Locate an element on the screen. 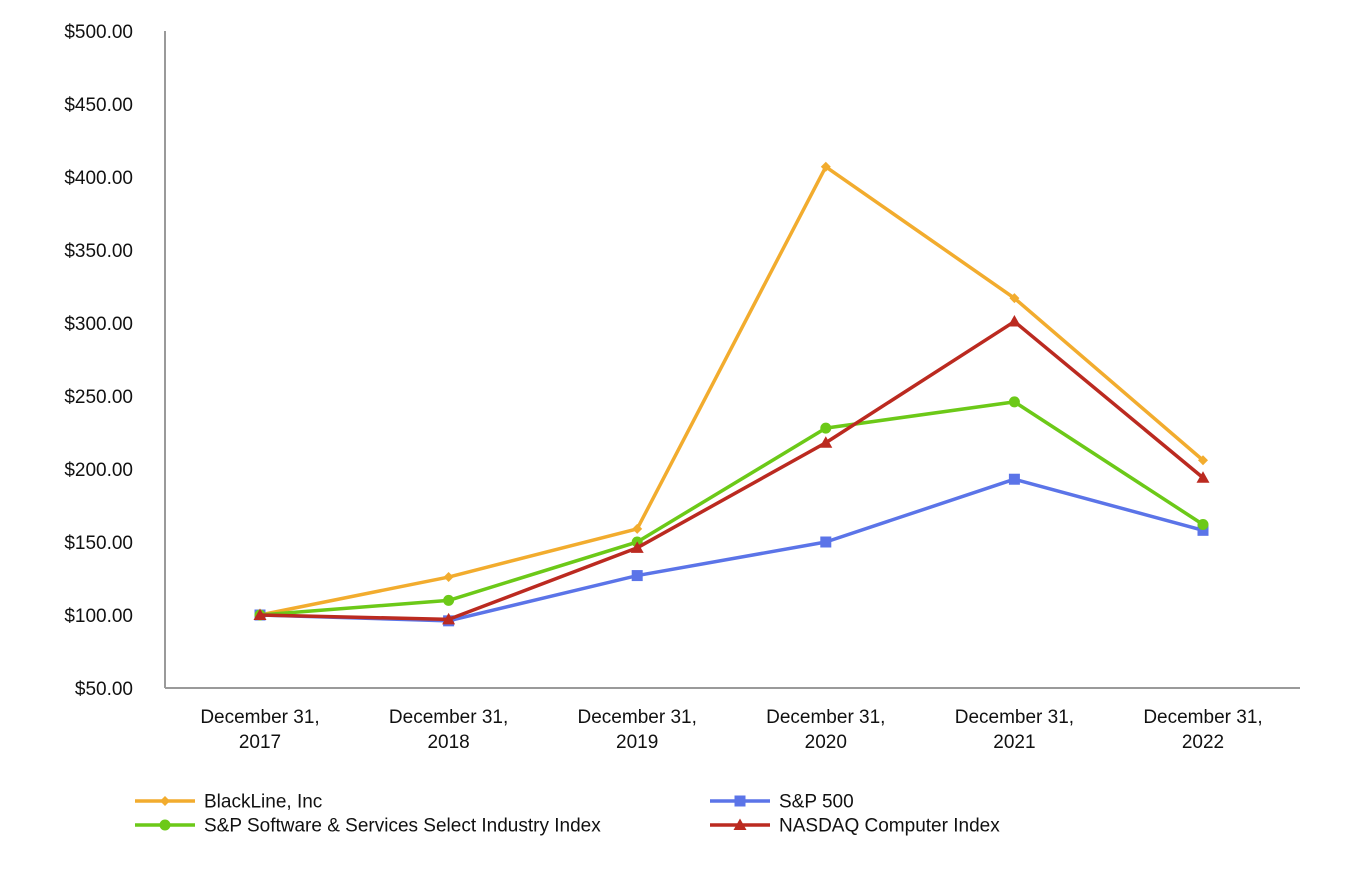 This screenshot has width=1360, height=872. series-line is located at coordinates (731, 550).